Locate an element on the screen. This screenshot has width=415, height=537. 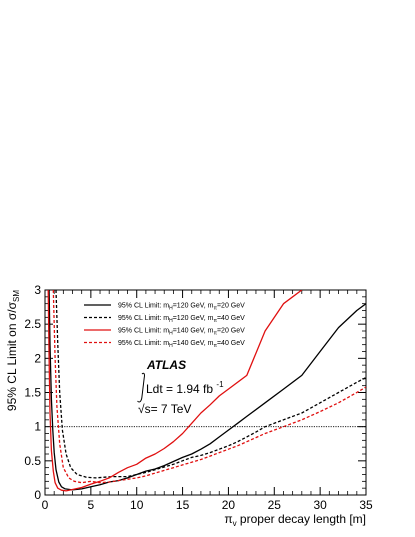
x-tick-label: 0 is located at coordinates (45, 505).